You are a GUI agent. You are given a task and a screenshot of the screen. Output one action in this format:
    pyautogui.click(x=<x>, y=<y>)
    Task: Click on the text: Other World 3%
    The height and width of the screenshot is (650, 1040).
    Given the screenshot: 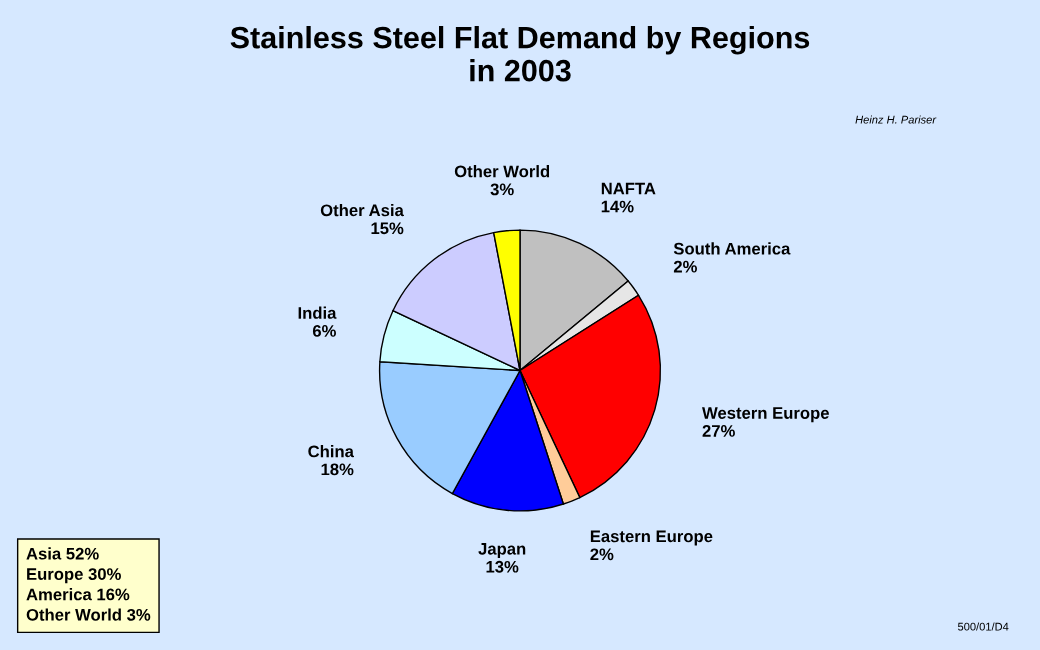 What is the action you would take?
    pyautogui.click(x=88, y=614)
    